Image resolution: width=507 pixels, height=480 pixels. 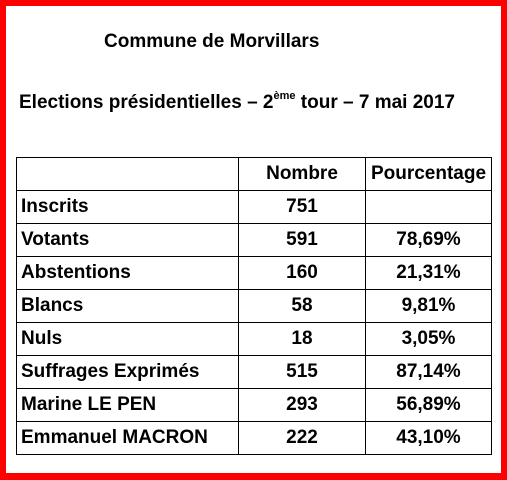 I want to click on row-label: Emmanuel MACRON, so click(x=127, y=438).